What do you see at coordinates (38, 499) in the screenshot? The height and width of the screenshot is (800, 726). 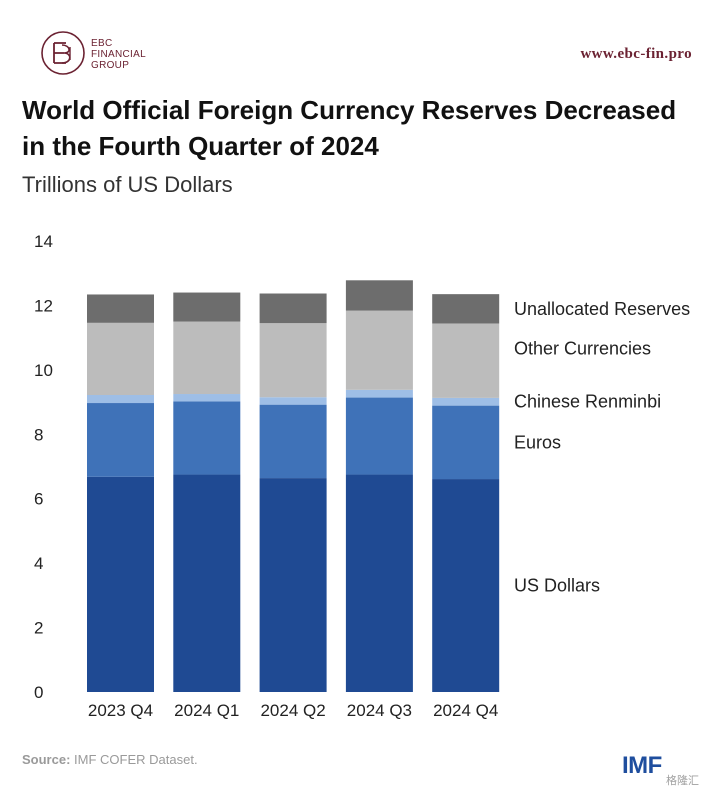 I see `y-tick-label: 6` at bounding box center [38, 499].